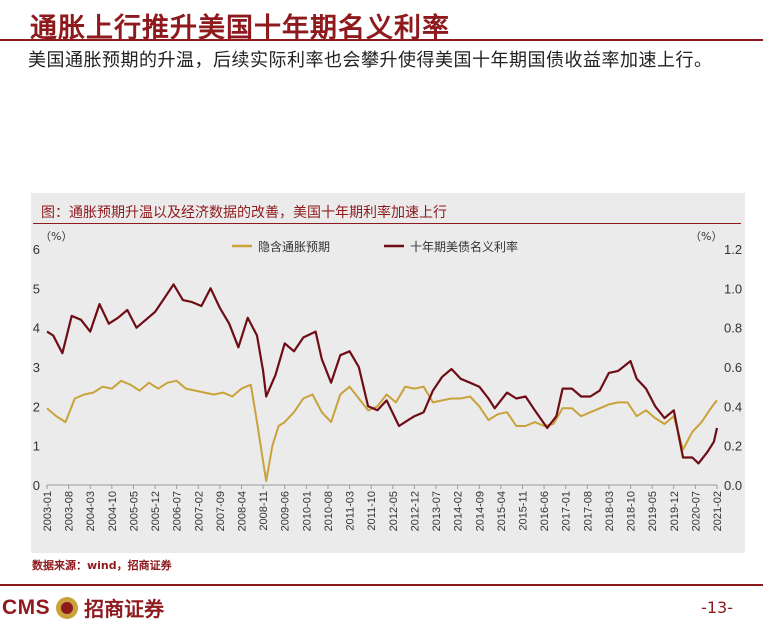 This screenshot has height=622, width=763. I want to click on x-tick-label: 2010-01, so click(307, 511).